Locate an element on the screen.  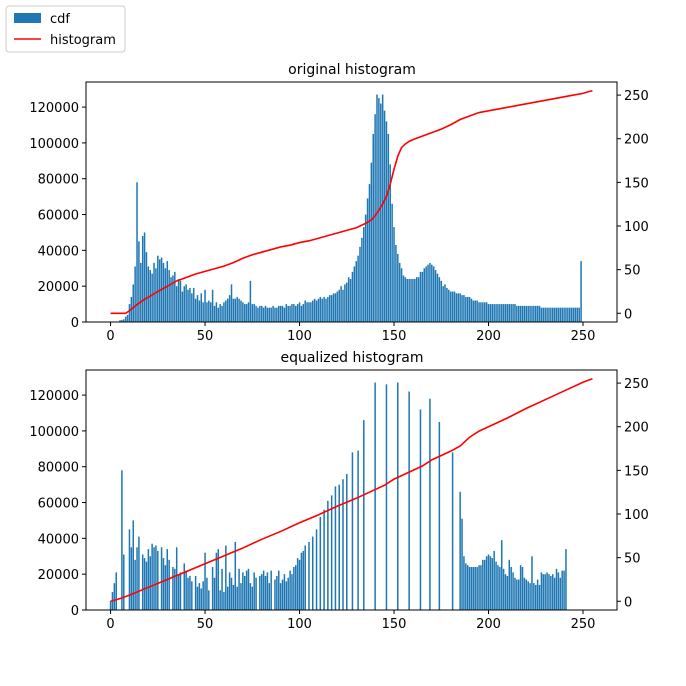
y2-tick-label: 200 is located at coordinates (636, 428).